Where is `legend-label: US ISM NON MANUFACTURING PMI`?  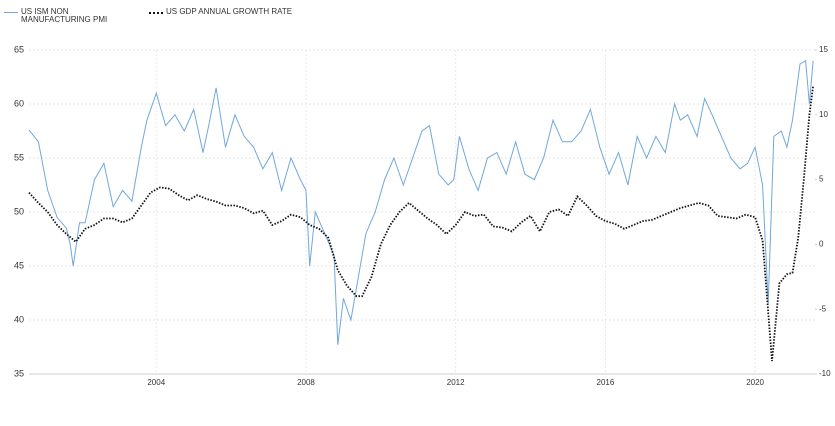 legend-label: US ISM NON MANUFACTURING PMI is located at coordinates (64, 15).